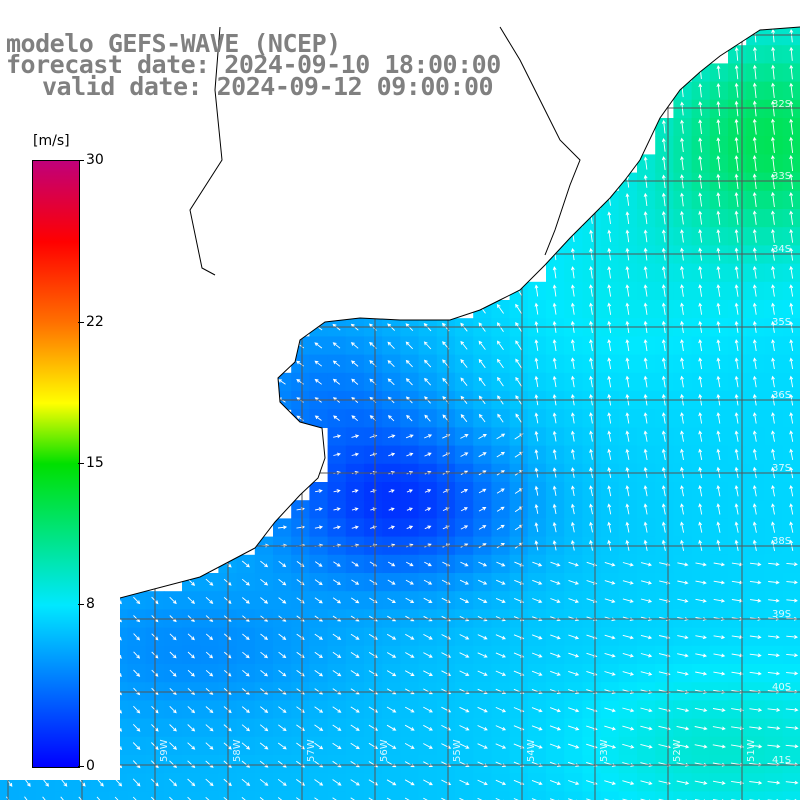 This screenshot has width=800, height=800. Describe the element at coordinates (782, 395) in the screenshot. I see `lat-label: 36S` at that location.